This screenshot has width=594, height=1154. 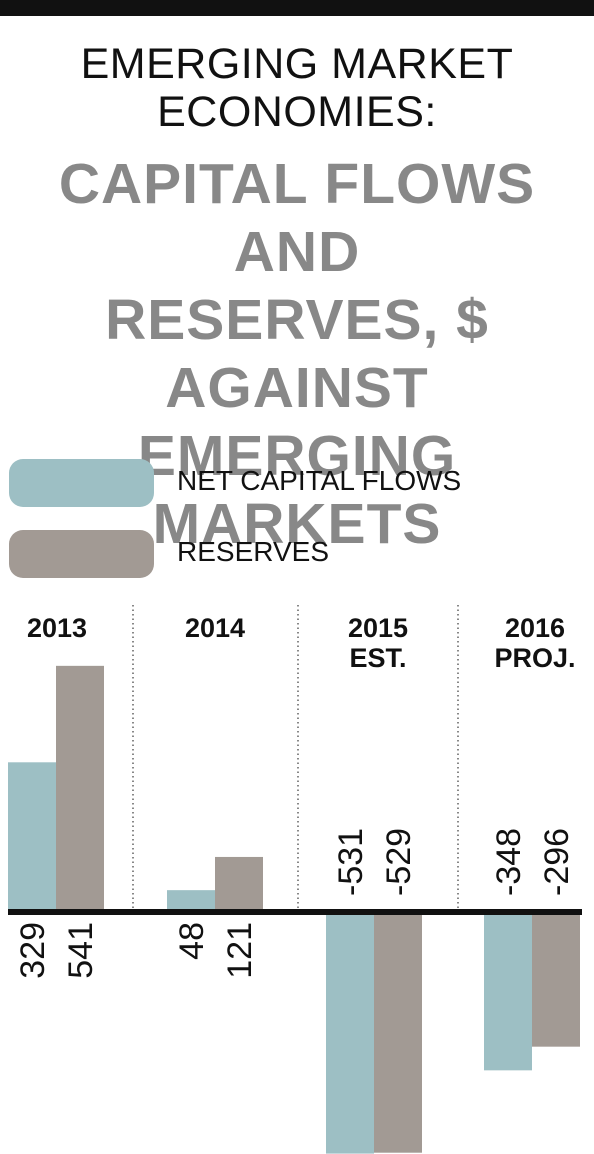 I want to click on data-label: -348, so click(x=509, y=862).